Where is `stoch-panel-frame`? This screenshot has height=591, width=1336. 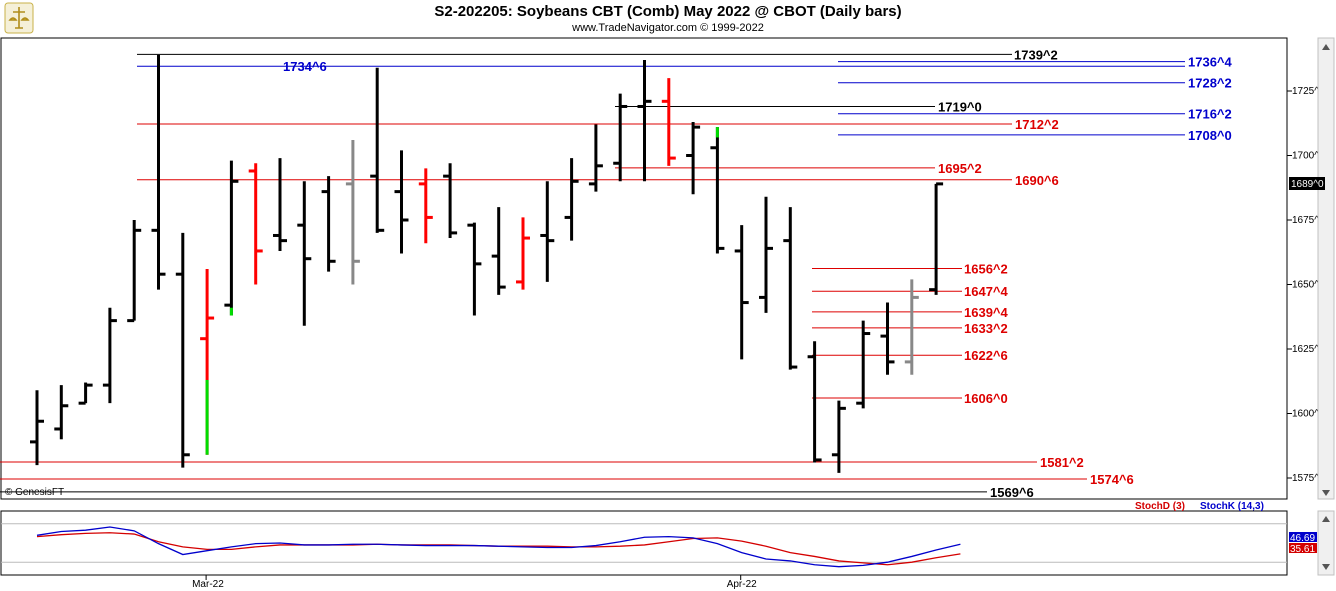 stoch-panel-frame is located at coordinates (644, 543).